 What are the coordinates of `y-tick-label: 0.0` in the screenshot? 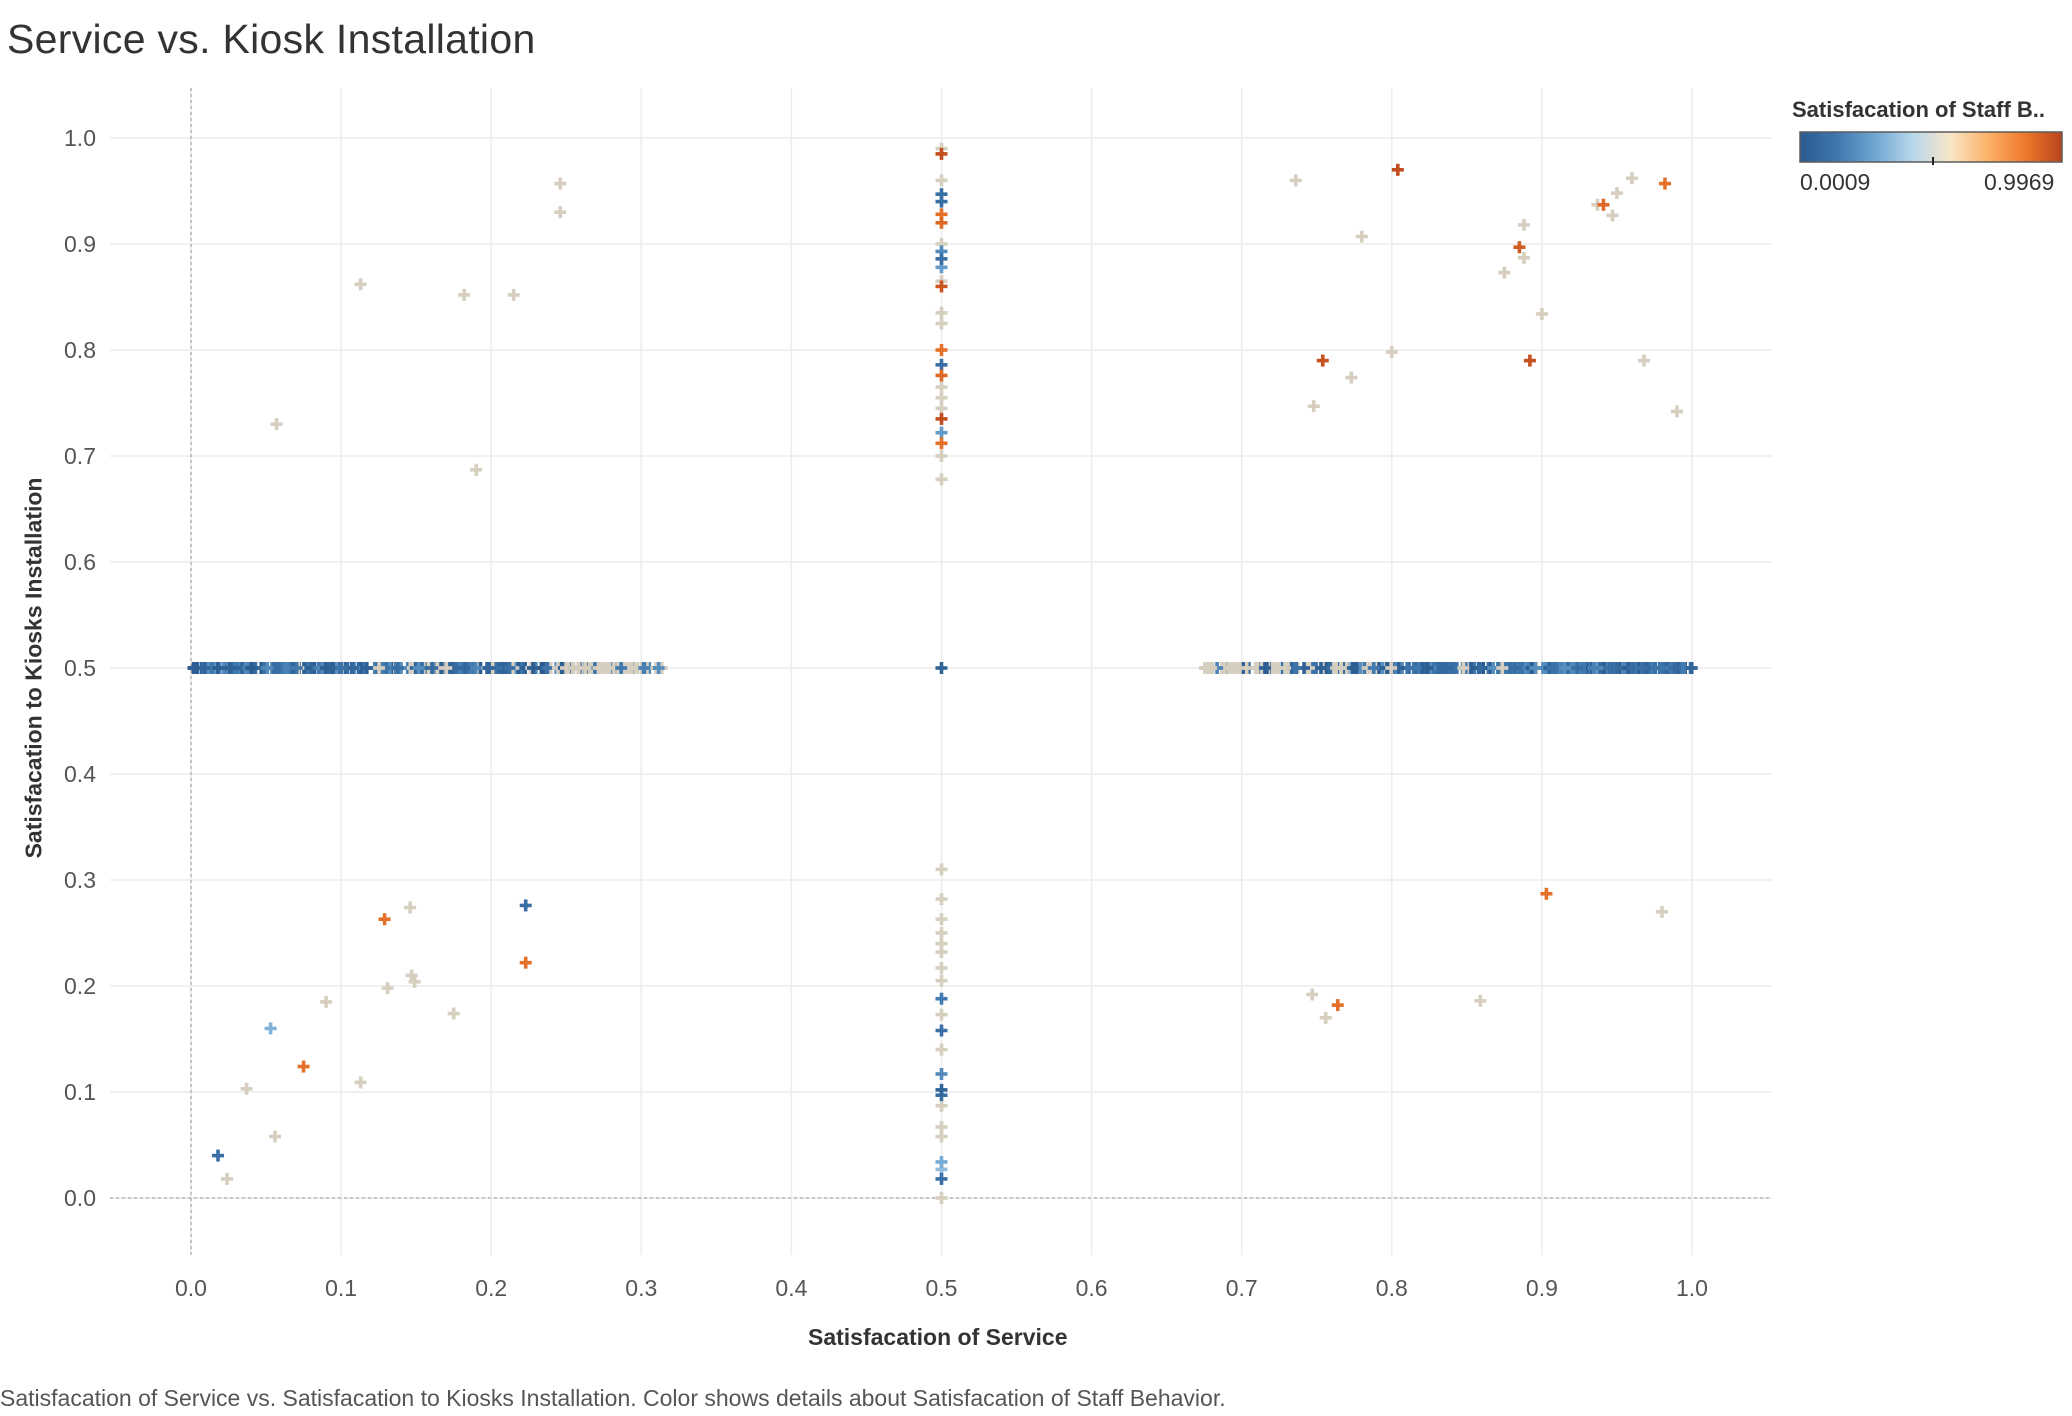 It's located at (80, 1198).